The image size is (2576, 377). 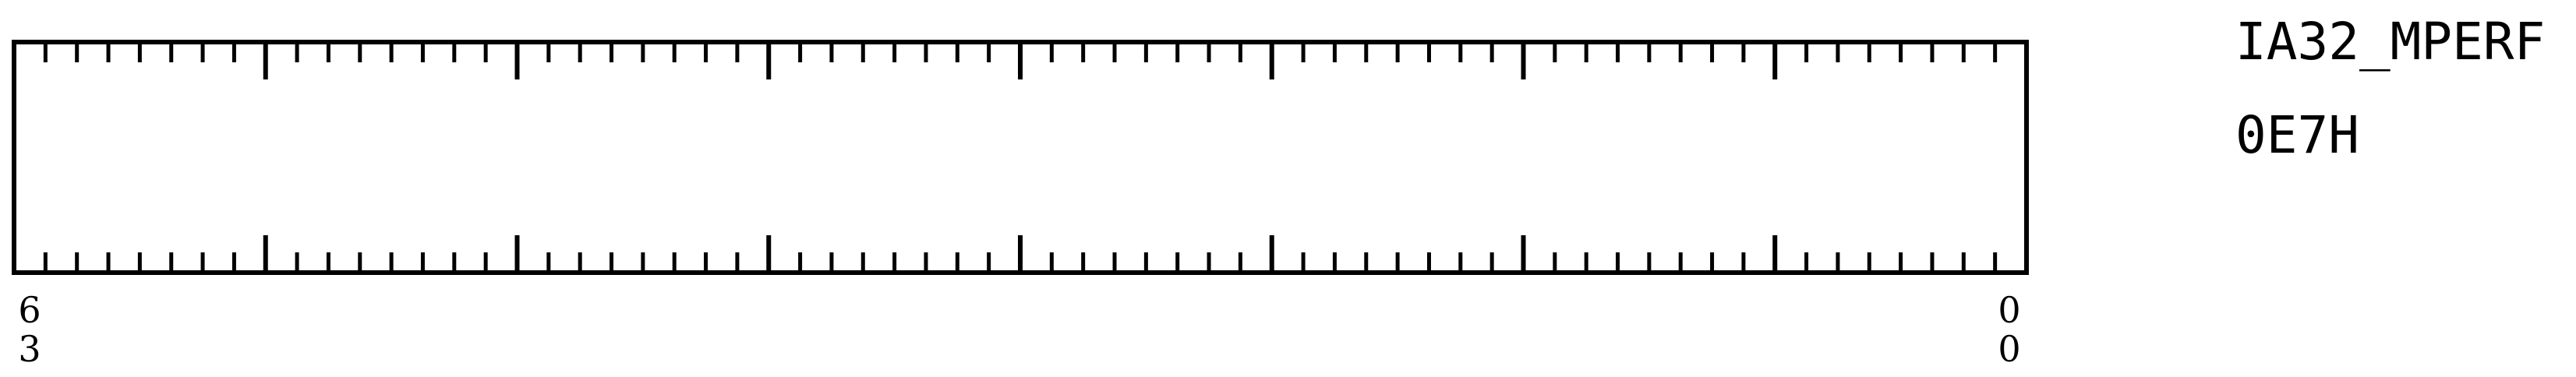 I want to click on lsb-bit-label-units: 0, so click(x=2009, y=349).